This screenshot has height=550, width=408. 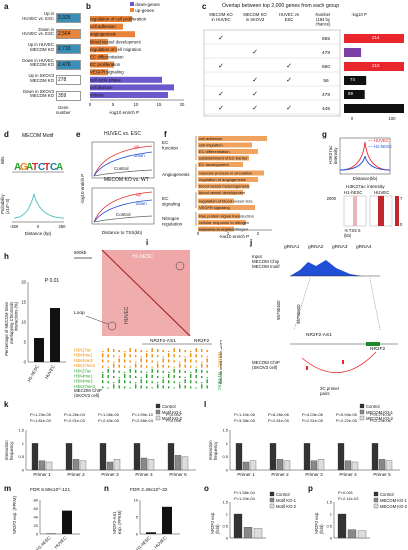 I want to click on panel-a-footer: Gene number, so click(x=63, y=110).